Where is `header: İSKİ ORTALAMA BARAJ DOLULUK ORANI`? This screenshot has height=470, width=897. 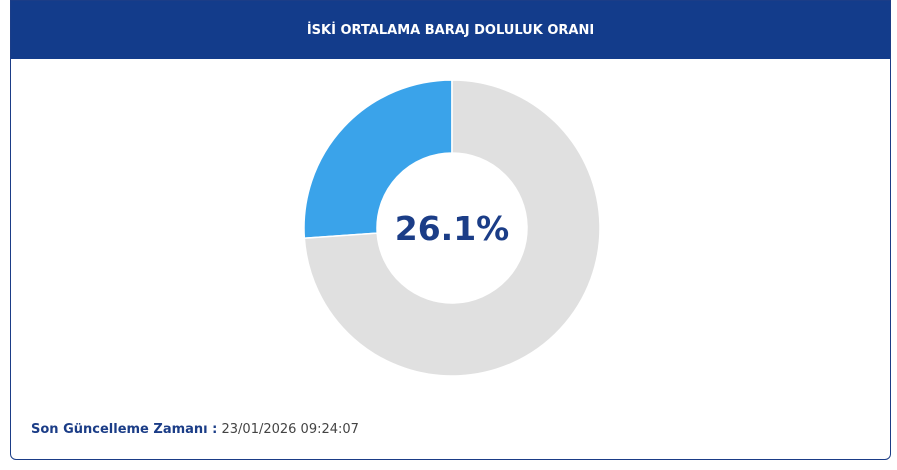
header: İSKİ ORTALAMA BARAJ DOLULUK ORANI is located at coordinates (450, 30).